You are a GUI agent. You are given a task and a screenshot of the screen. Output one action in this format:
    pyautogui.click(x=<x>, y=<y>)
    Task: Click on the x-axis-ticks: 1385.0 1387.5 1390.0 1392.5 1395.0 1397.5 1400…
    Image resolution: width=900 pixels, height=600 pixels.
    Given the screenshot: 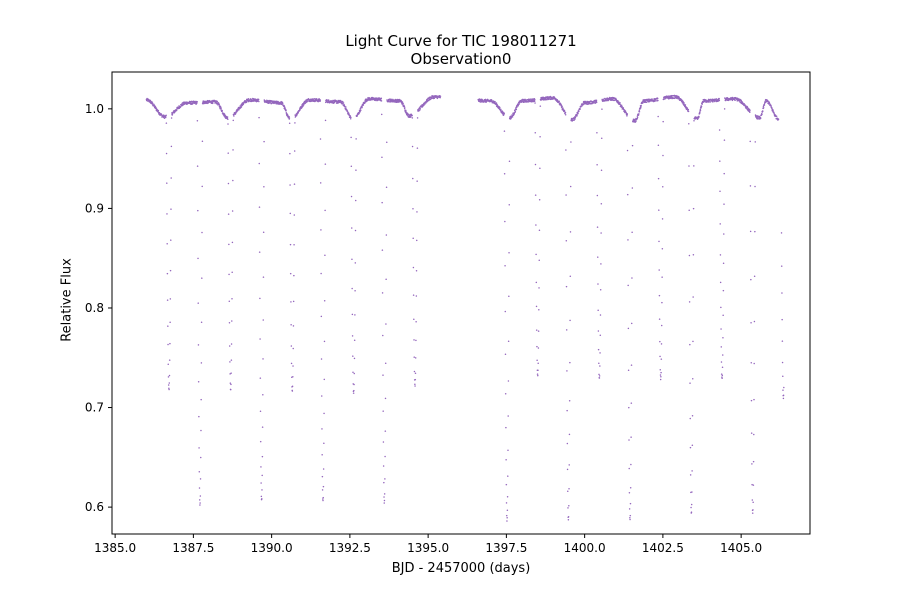 What is the action you would take?
    pyautogui.click(x=428, y=544)
    